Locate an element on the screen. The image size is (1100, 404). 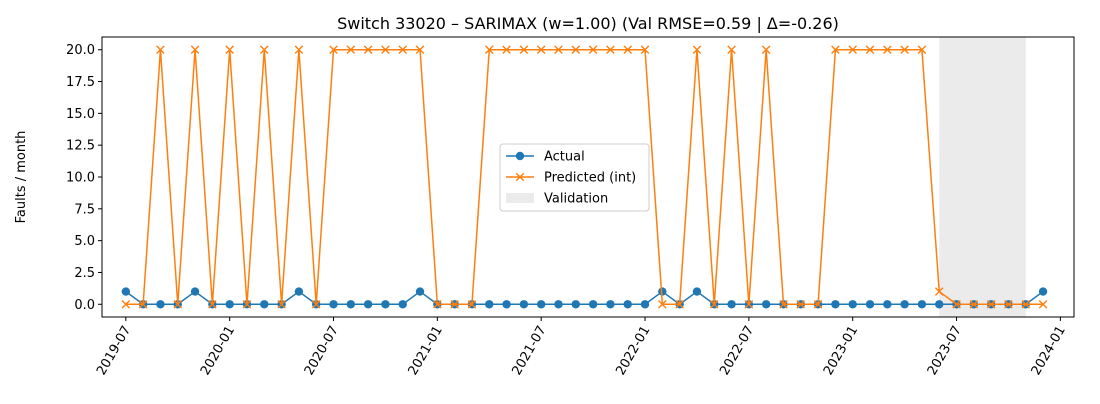
x-tick-label: 2024-01 is located at coordinates (1049, 351).